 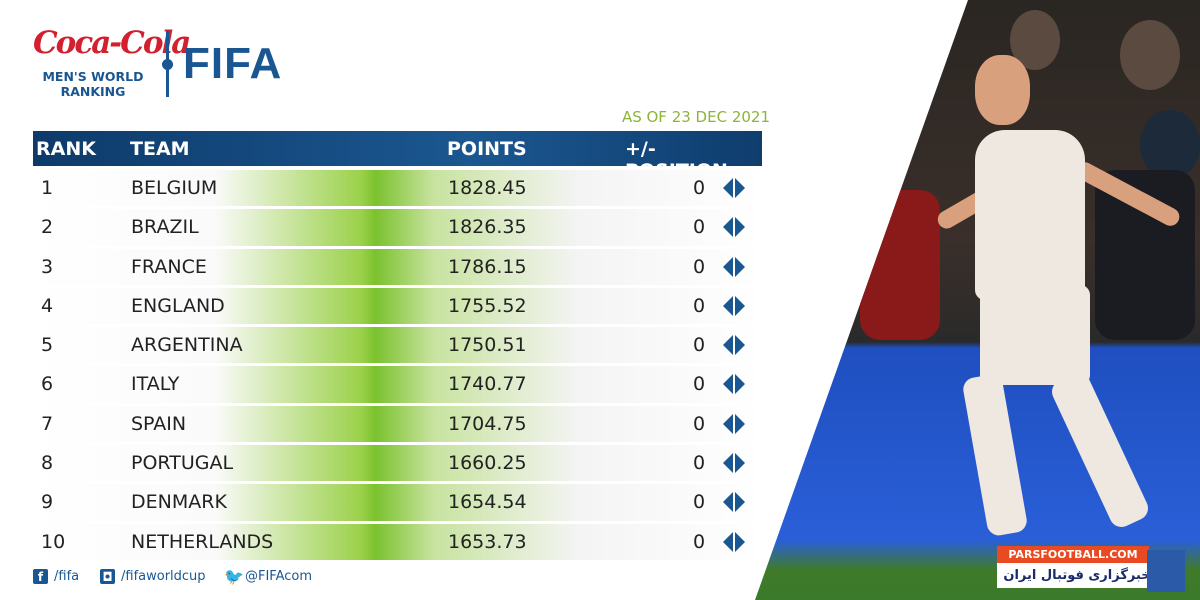 What do you see at coordinates (56, 576) in the screenshot?
I see `facebook-link: f/fifa` at bounding box center [56, 576].